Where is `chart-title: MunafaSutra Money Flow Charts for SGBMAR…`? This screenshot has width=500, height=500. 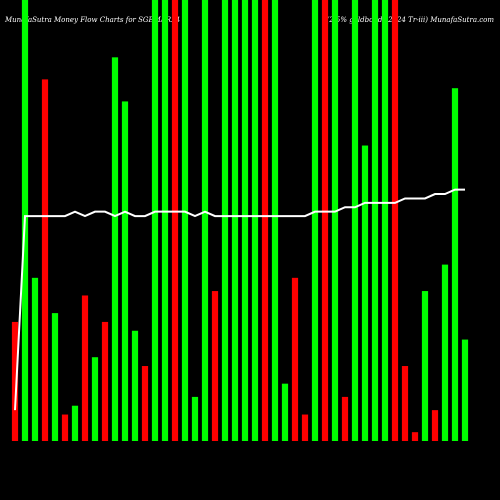 chart-title: MunafaSutra Money Flow Charts for SGBMAR… is located at coordinates (92, 20).